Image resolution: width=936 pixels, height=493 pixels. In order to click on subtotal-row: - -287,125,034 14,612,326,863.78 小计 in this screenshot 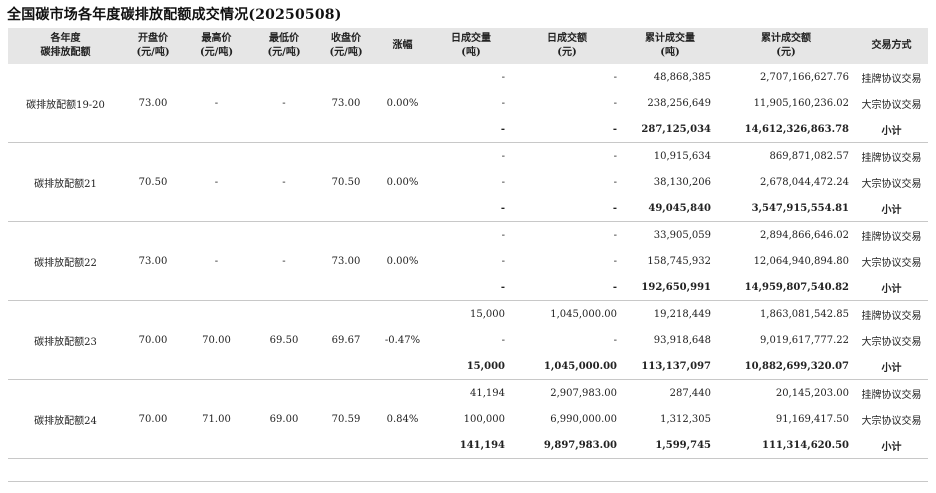, I will do `click(468, 129)`.